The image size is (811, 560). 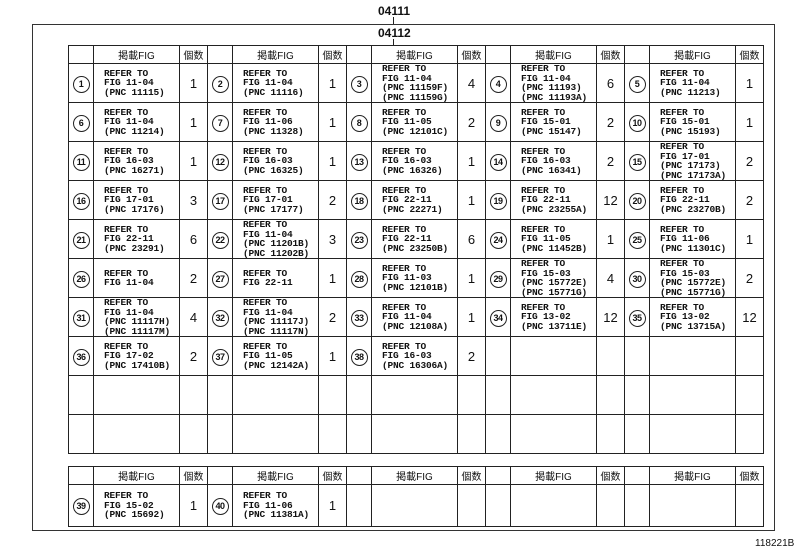 What do you see at coordinates (220, 201) in the screenshot?
I see `circled-number: 17` at bounding box center [220, 201].